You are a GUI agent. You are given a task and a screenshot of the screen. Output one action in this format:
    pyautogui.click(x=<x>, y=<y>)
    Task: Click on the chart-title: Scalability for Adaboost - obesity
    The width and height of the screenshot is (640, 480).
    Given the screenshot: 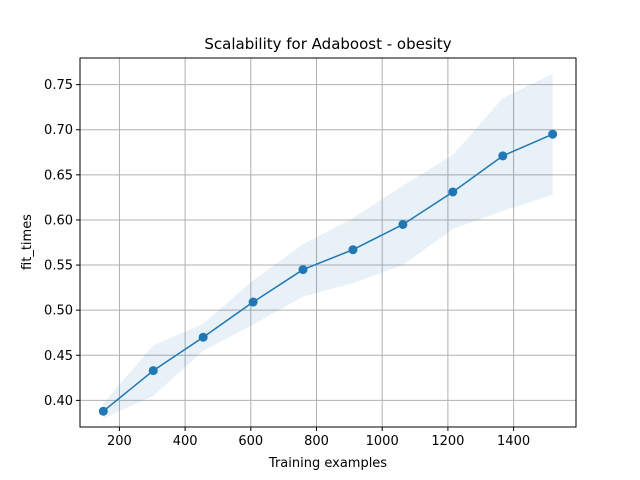 What is the action you would take?
    pyautogui.click(x=327, y=44)
    